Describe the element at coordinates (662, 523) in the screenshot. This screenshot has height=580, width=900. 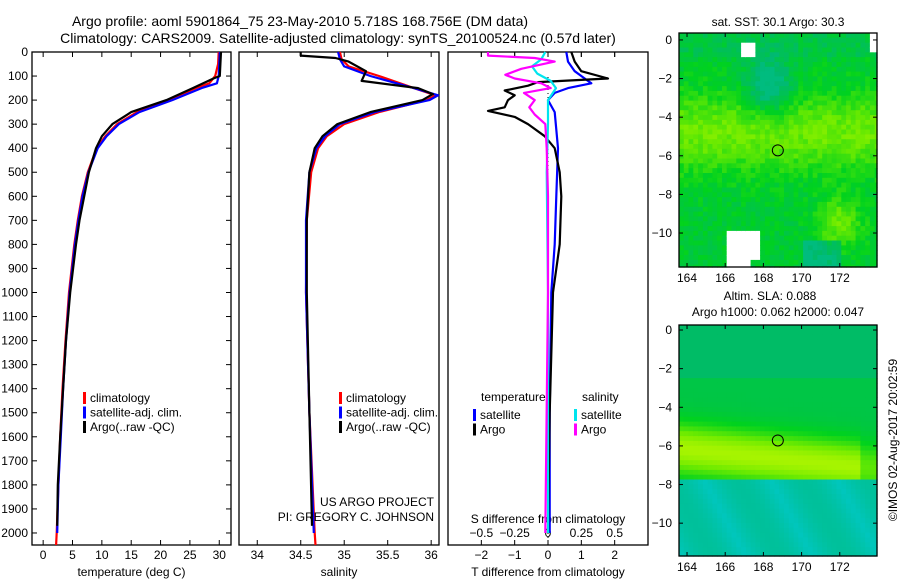
I see `y-tick-label: −10` at that location.